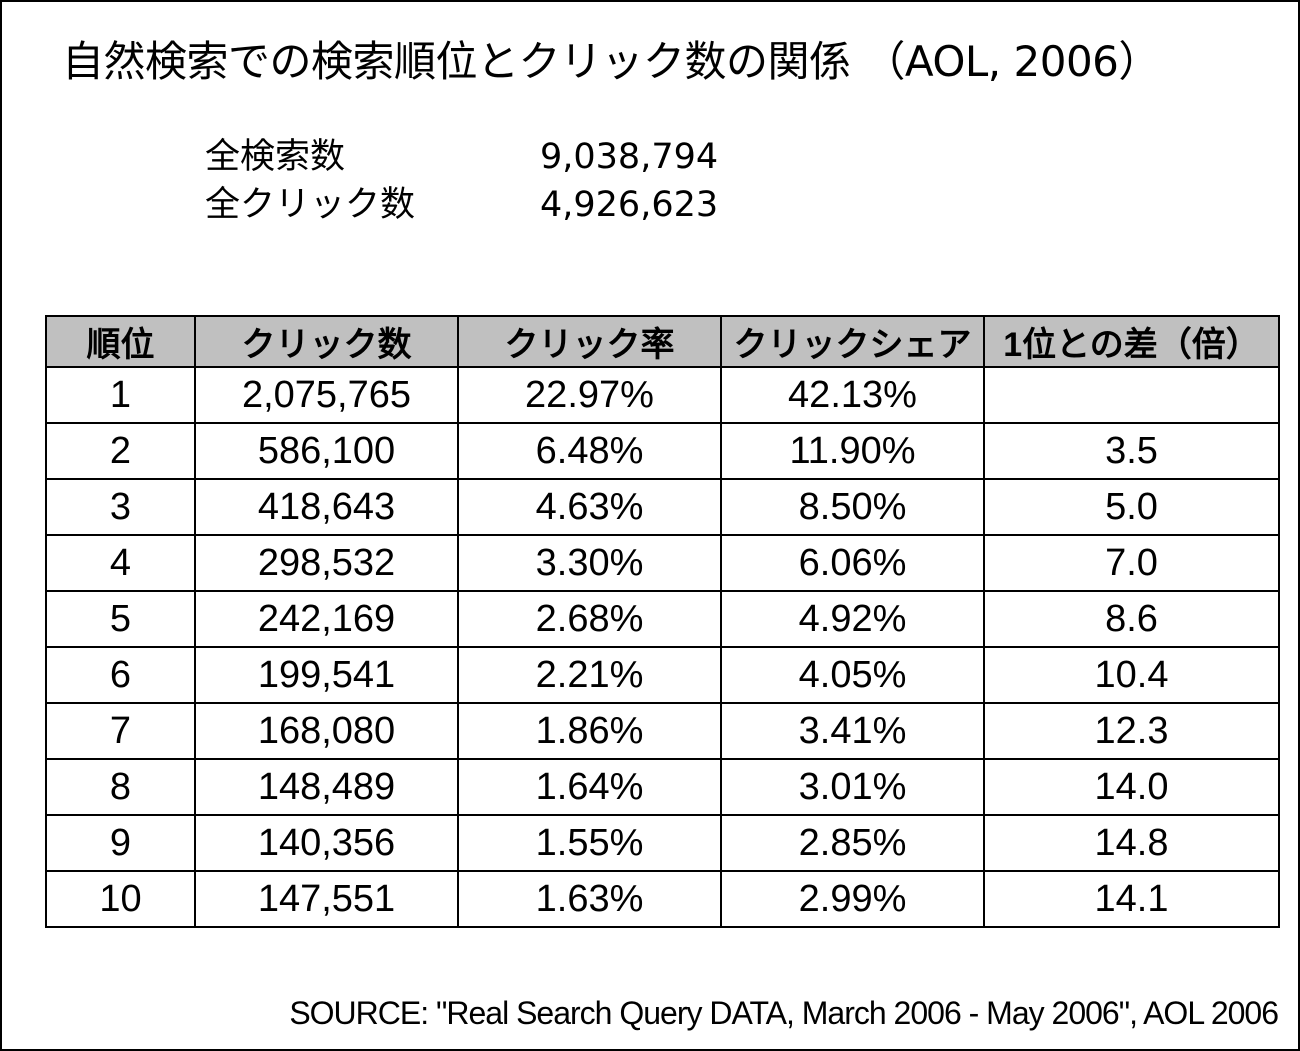 This screenshot has height=1051, width=1300. I want to click on cell-clicks: 199,541, so click(326, 675).